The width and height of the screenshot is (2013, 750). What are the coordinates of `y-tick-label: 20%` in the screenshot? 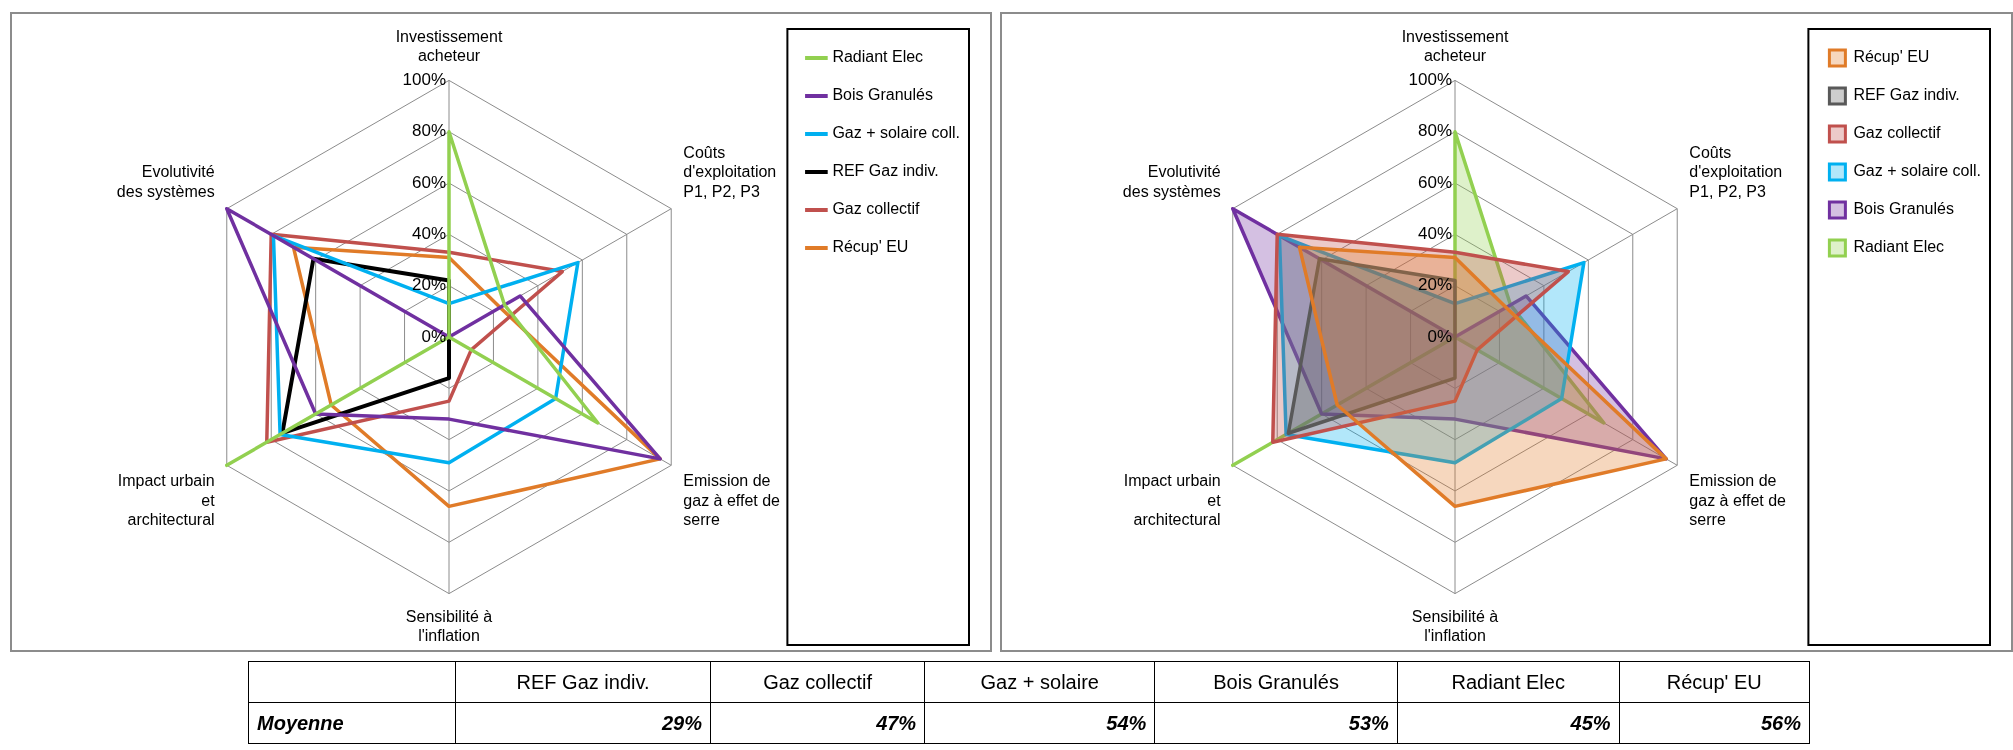 It's located at (1434, 285).